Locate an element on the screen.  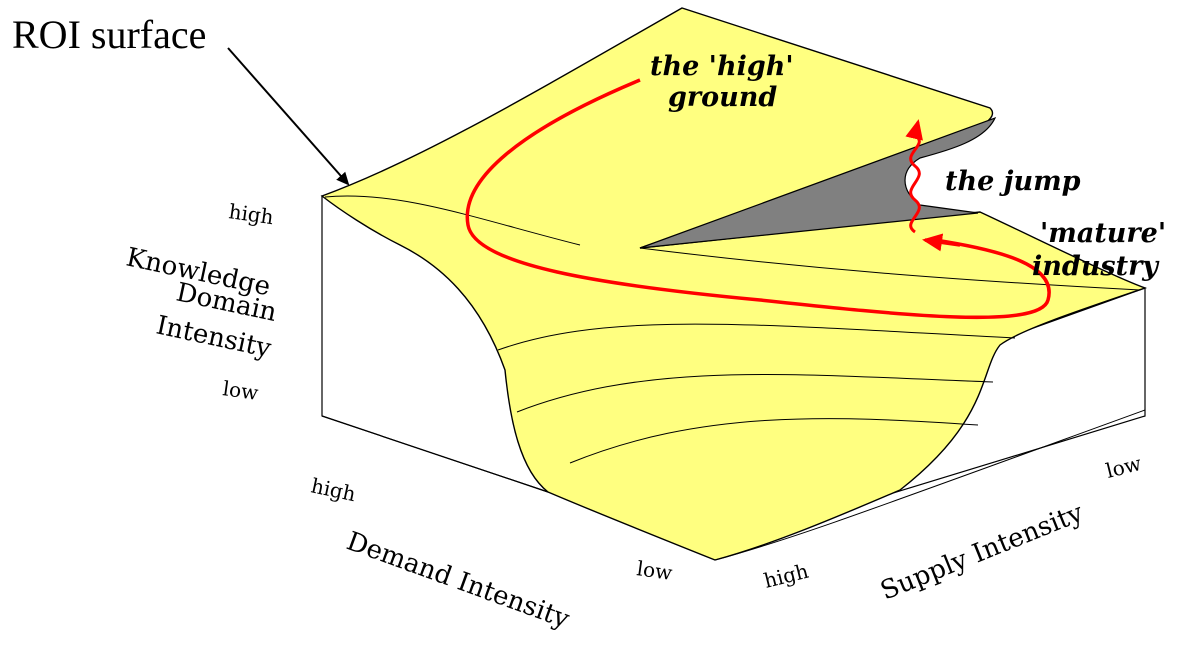
evolution-path-arrow is located at coordinates (941, 242).